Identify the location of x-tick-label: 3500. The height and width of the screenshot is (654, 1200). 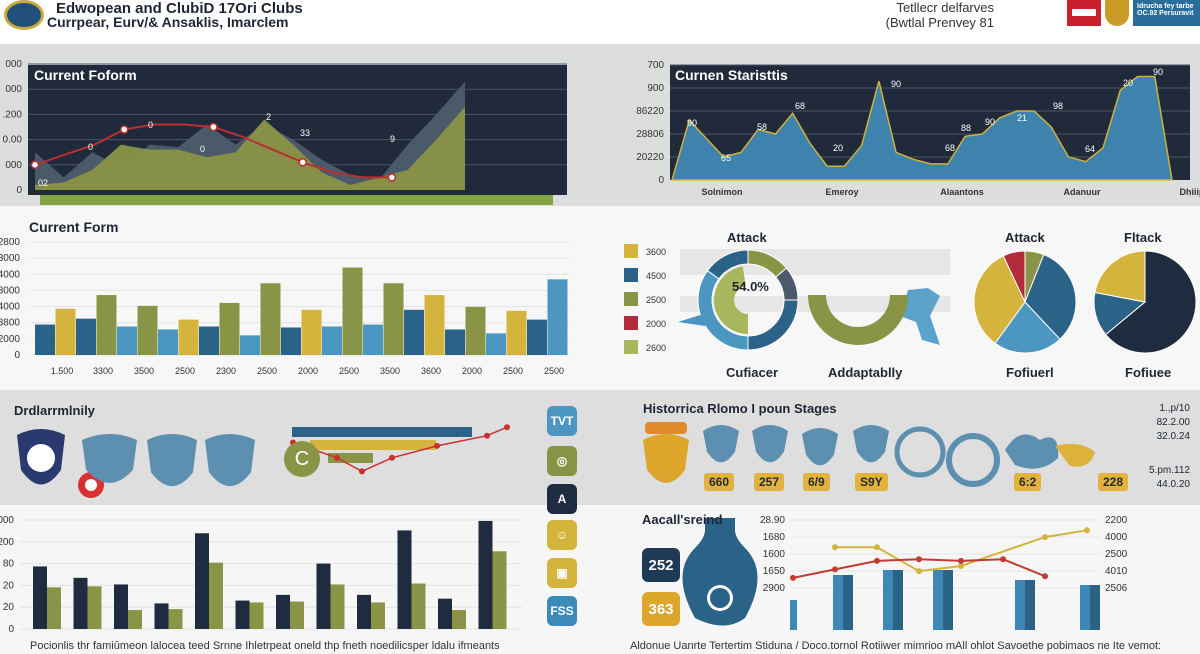
(390, 371).